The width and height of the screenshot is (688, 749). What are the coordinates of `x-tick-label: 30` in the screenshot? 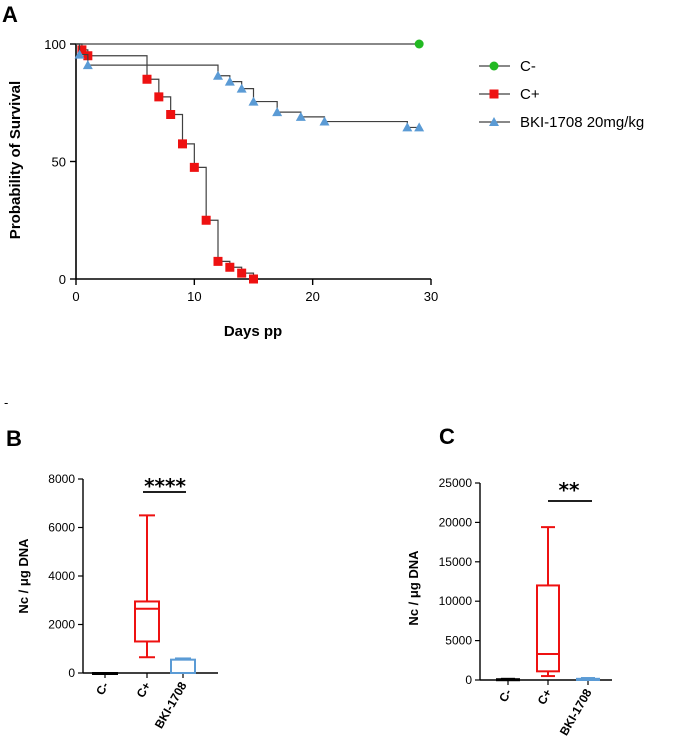 It's located at (431, 296).